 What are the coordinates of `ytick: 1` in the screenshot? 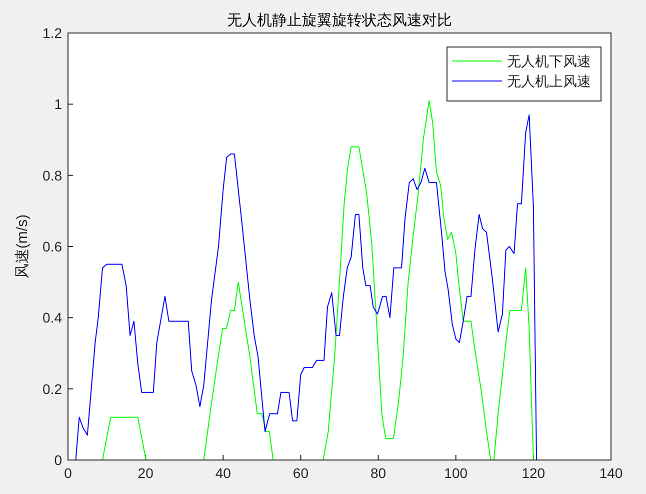 It's located at (58, 104).